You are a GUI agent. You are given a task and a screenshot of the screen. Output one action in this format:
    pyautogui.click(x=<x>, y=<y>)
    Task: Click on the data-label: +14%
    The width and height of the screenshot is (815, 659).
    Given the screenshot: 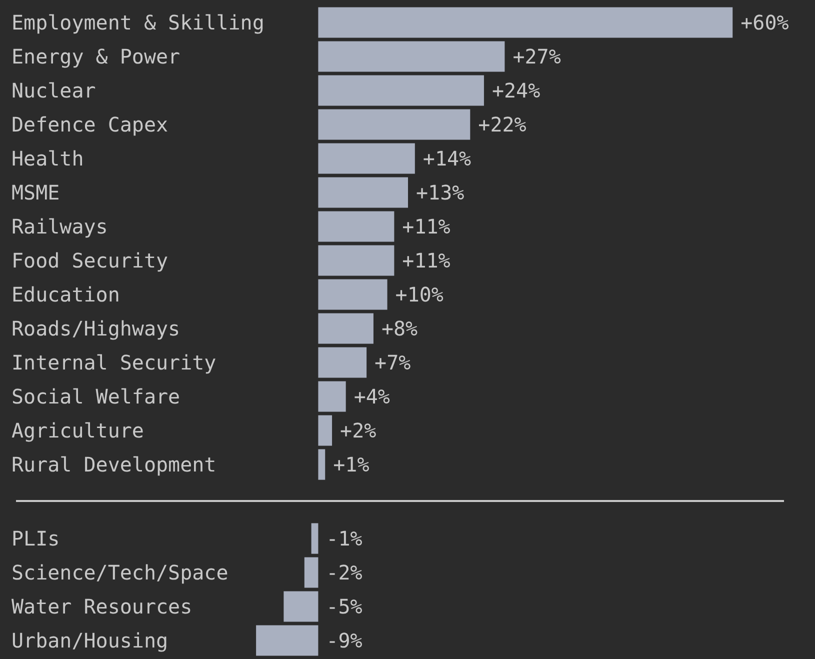 What is the action you would take?
    pyautogui.click(x=447, y=158)
    